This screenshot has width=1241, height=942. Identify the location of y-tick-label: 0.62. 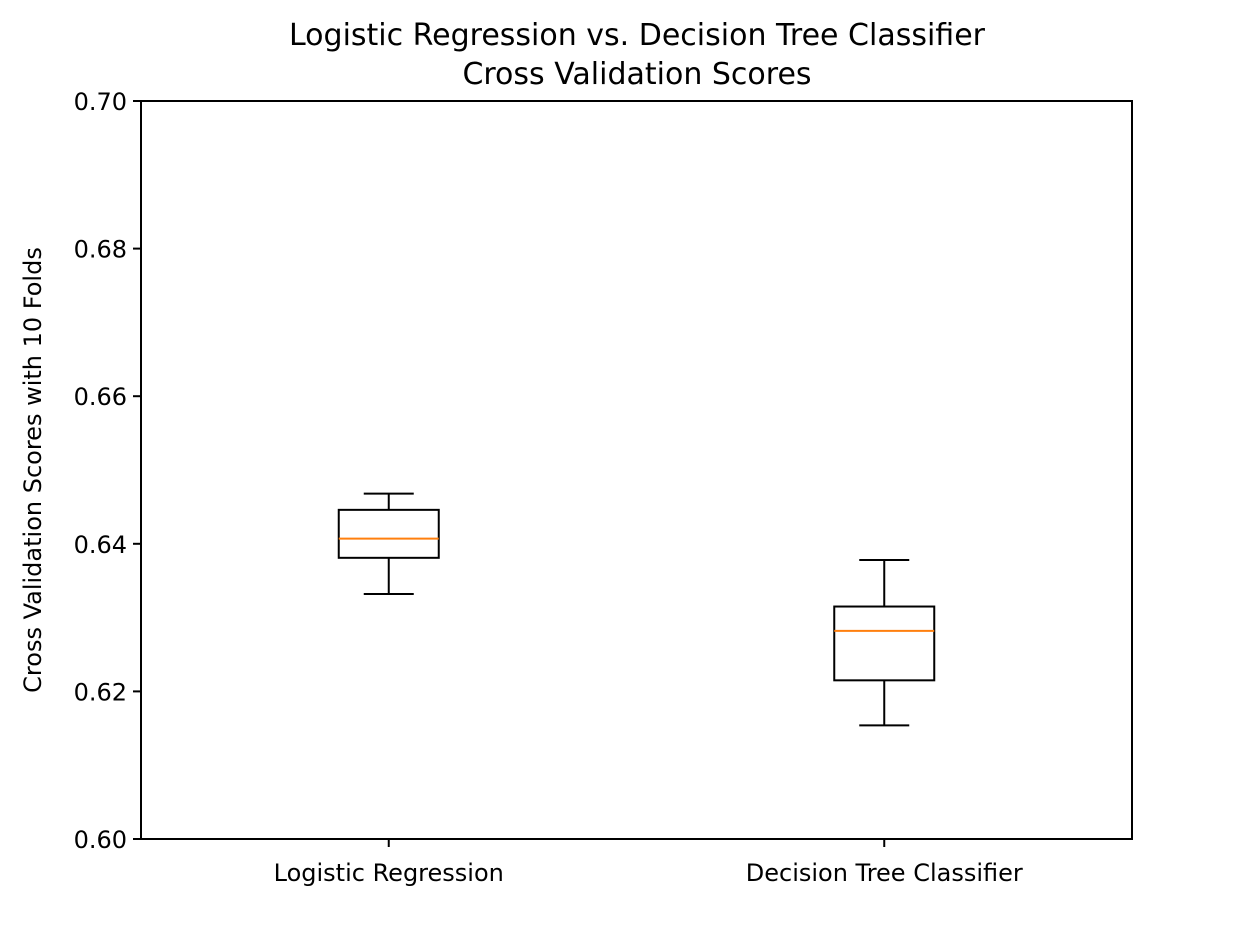
(100, 692).